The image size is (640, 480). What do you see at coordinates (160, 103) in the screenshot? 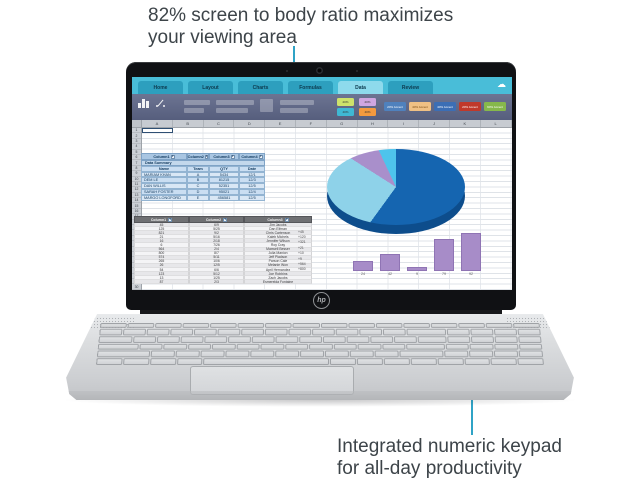
I see `line-chart-icon` at bounding box center [160, 103].